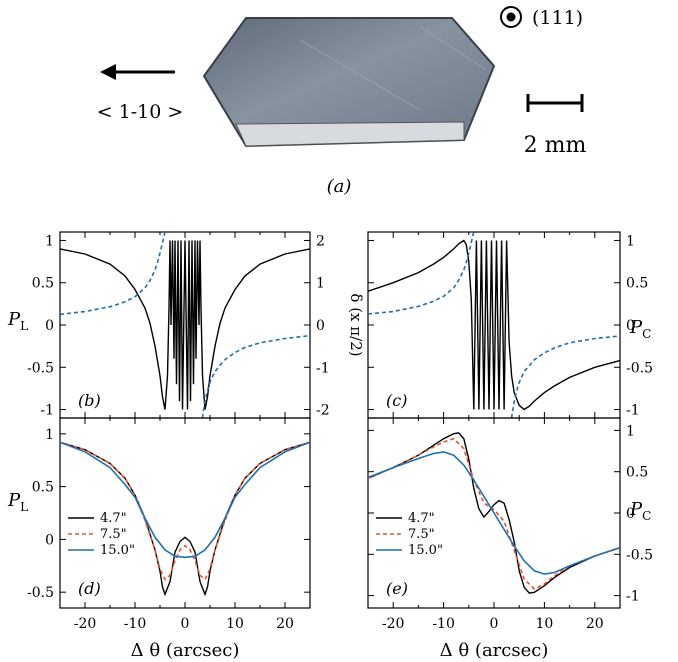 This screenshot has width=678, height=662. I want to click on scale-label: 2 mm, so click(555, 145).